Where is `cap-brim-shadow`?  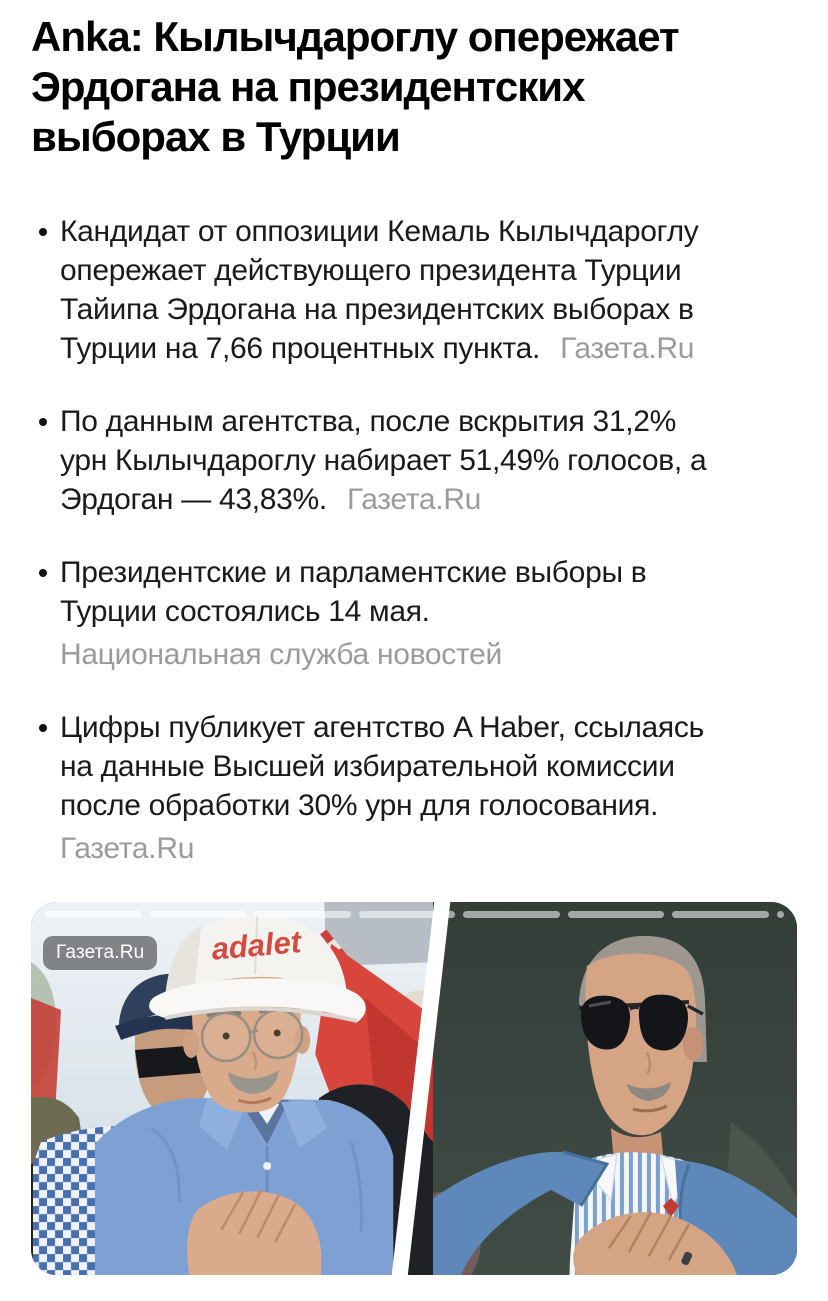 cap-brim-shadow is located at coordinates (261, 1014).